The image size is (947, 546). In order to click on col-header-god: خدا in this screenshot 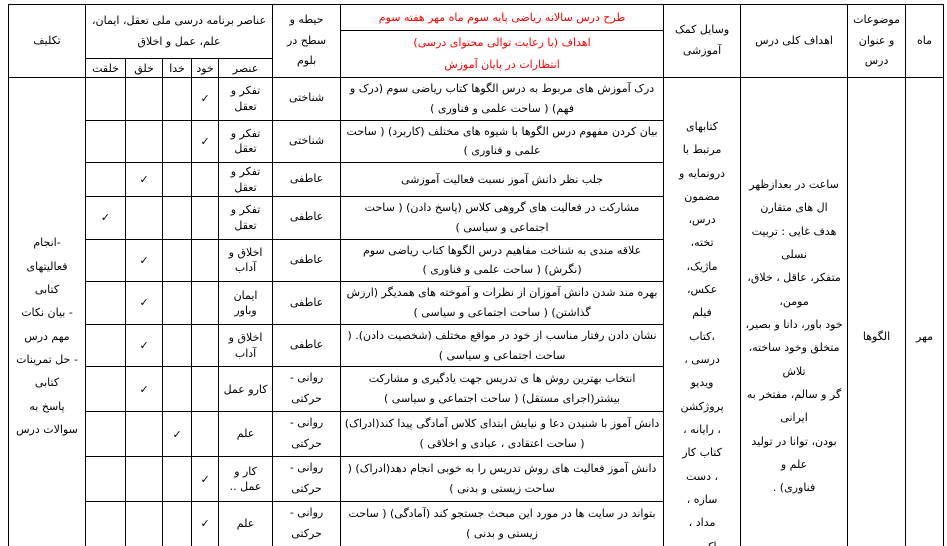, I will do `click(177, 68)`.